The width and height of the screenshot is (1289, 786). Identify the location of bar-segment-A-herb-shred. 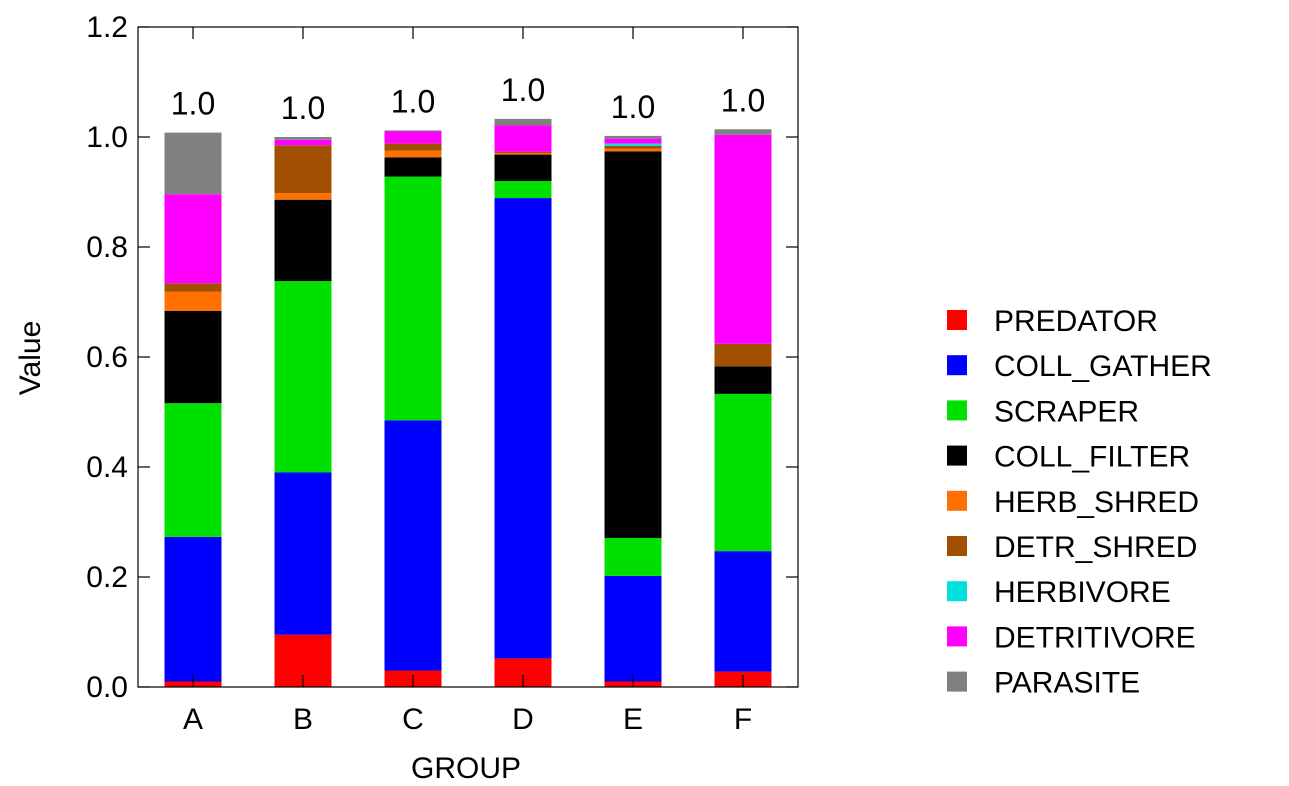
(193, 301).